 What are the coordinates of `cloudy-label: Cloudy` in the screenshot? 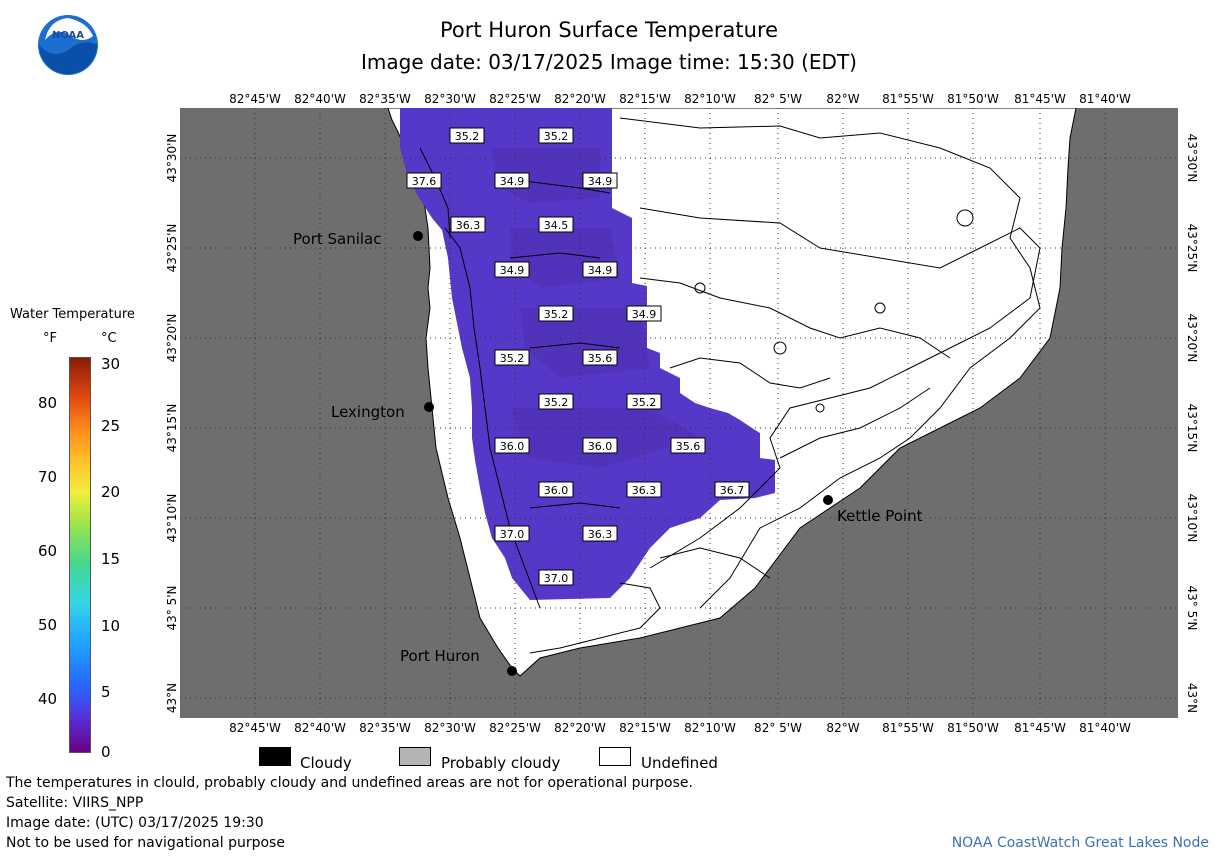 It's located at (326, 763).